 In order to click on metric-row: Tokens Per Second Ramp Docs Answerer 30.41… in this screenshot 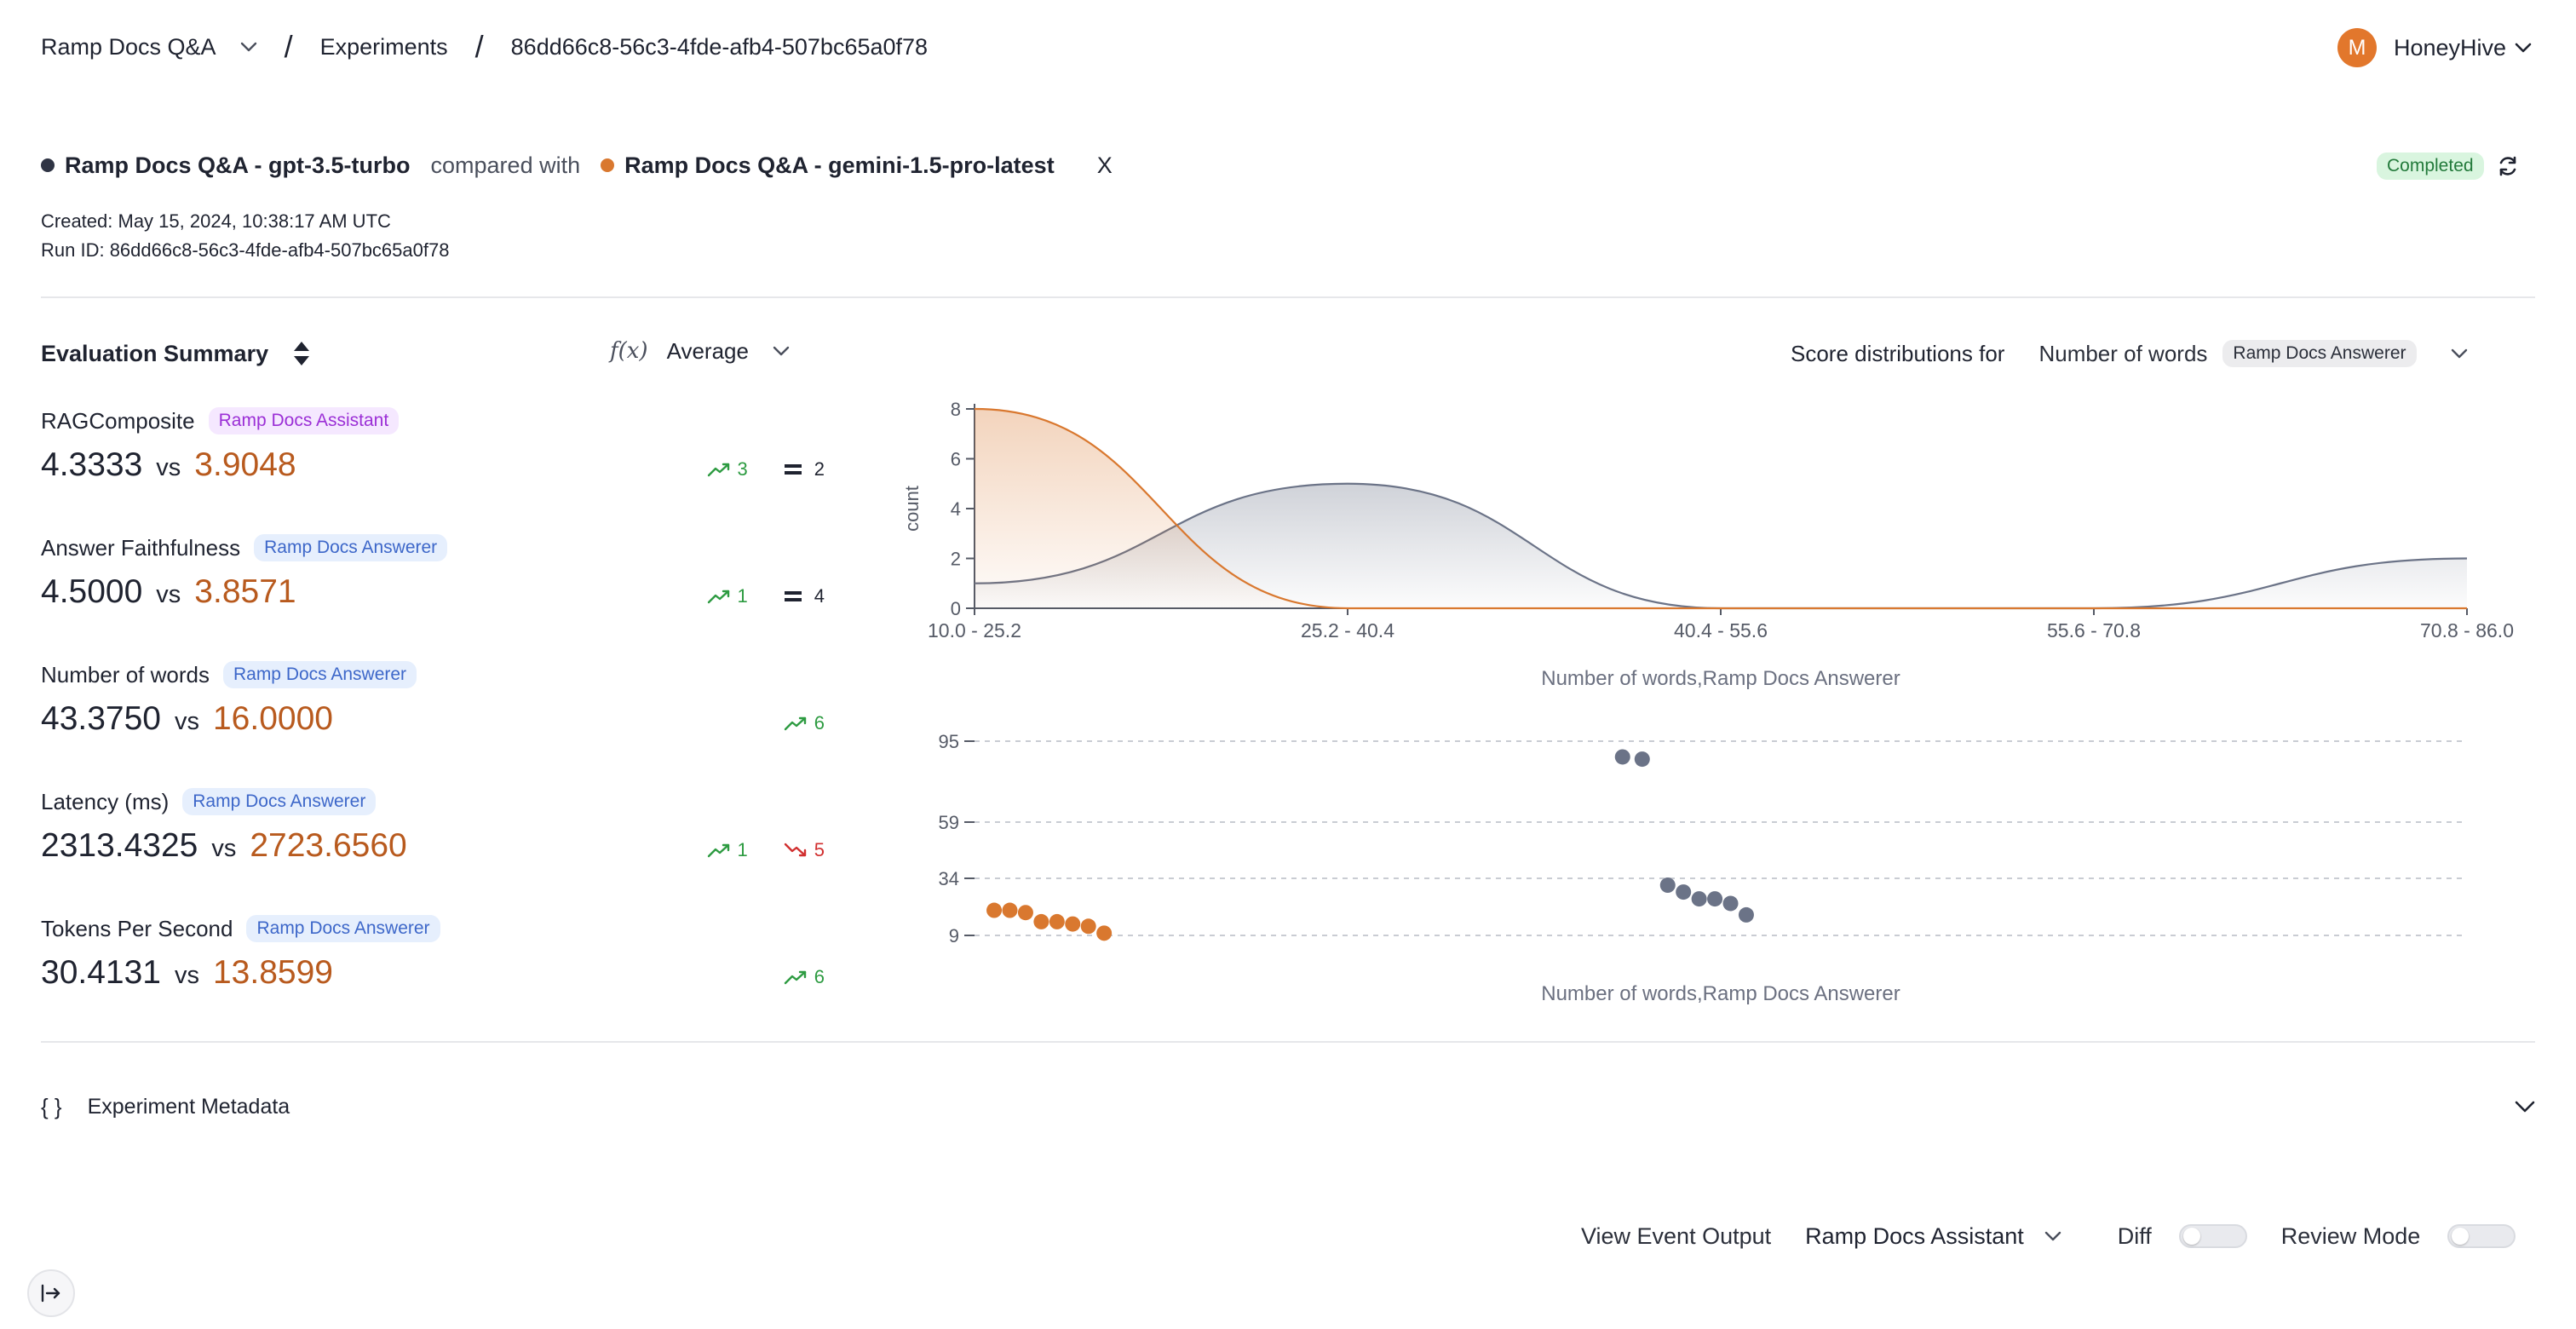, I will do `click(433, 954)`.